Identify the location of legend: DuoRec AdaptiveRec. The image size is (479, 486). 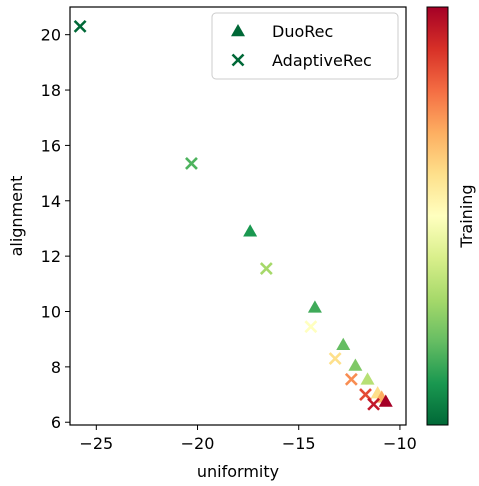
(305, 46).